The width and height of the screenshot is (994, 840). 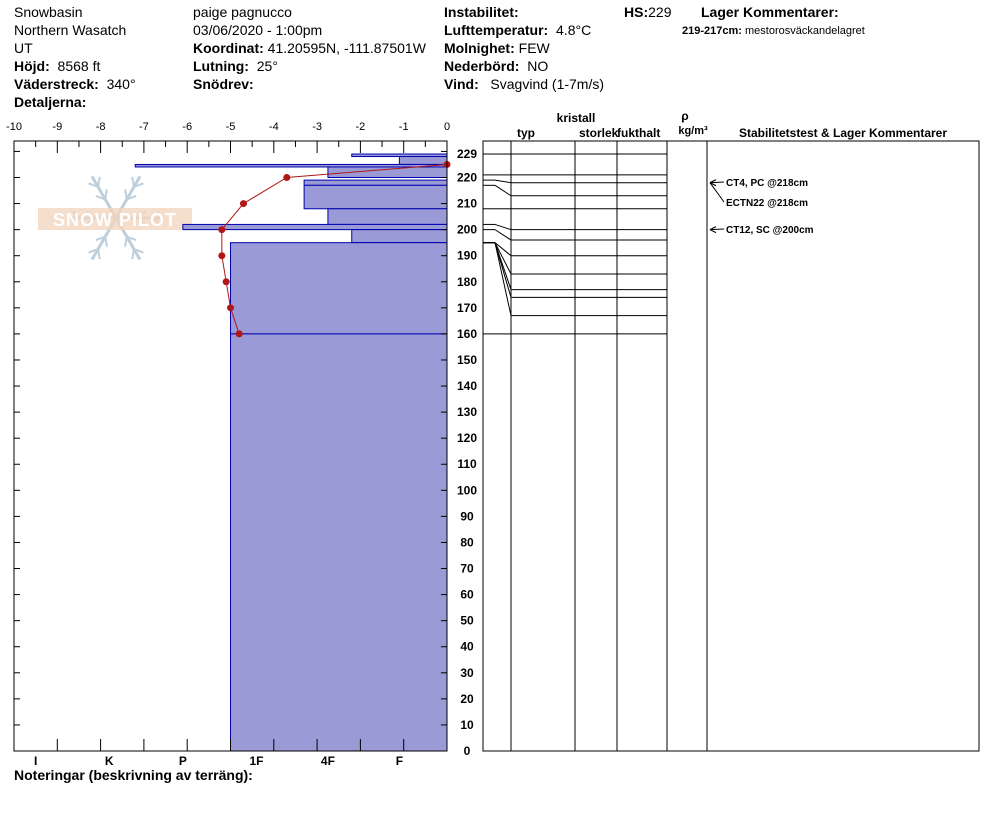 I want to click on instability-field: Instabilitet:, so click(x=481, y=12).